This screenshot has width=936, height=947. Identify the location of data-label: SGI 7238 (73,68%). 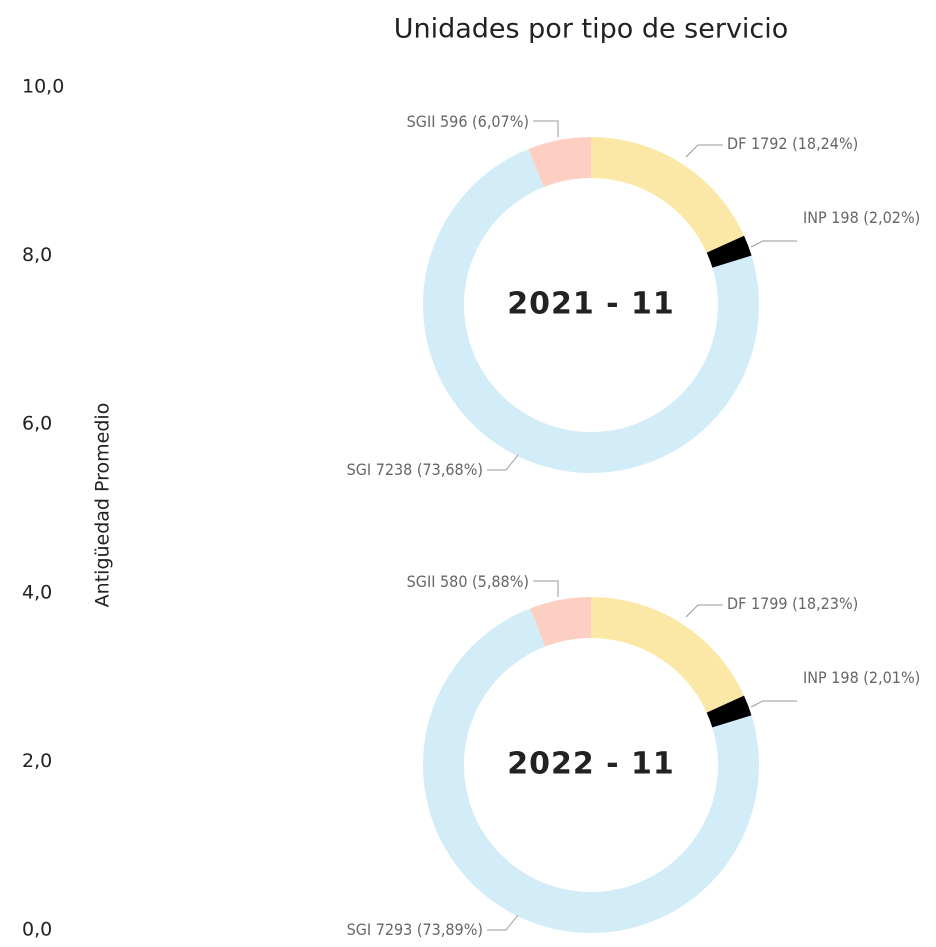
(414, 469).